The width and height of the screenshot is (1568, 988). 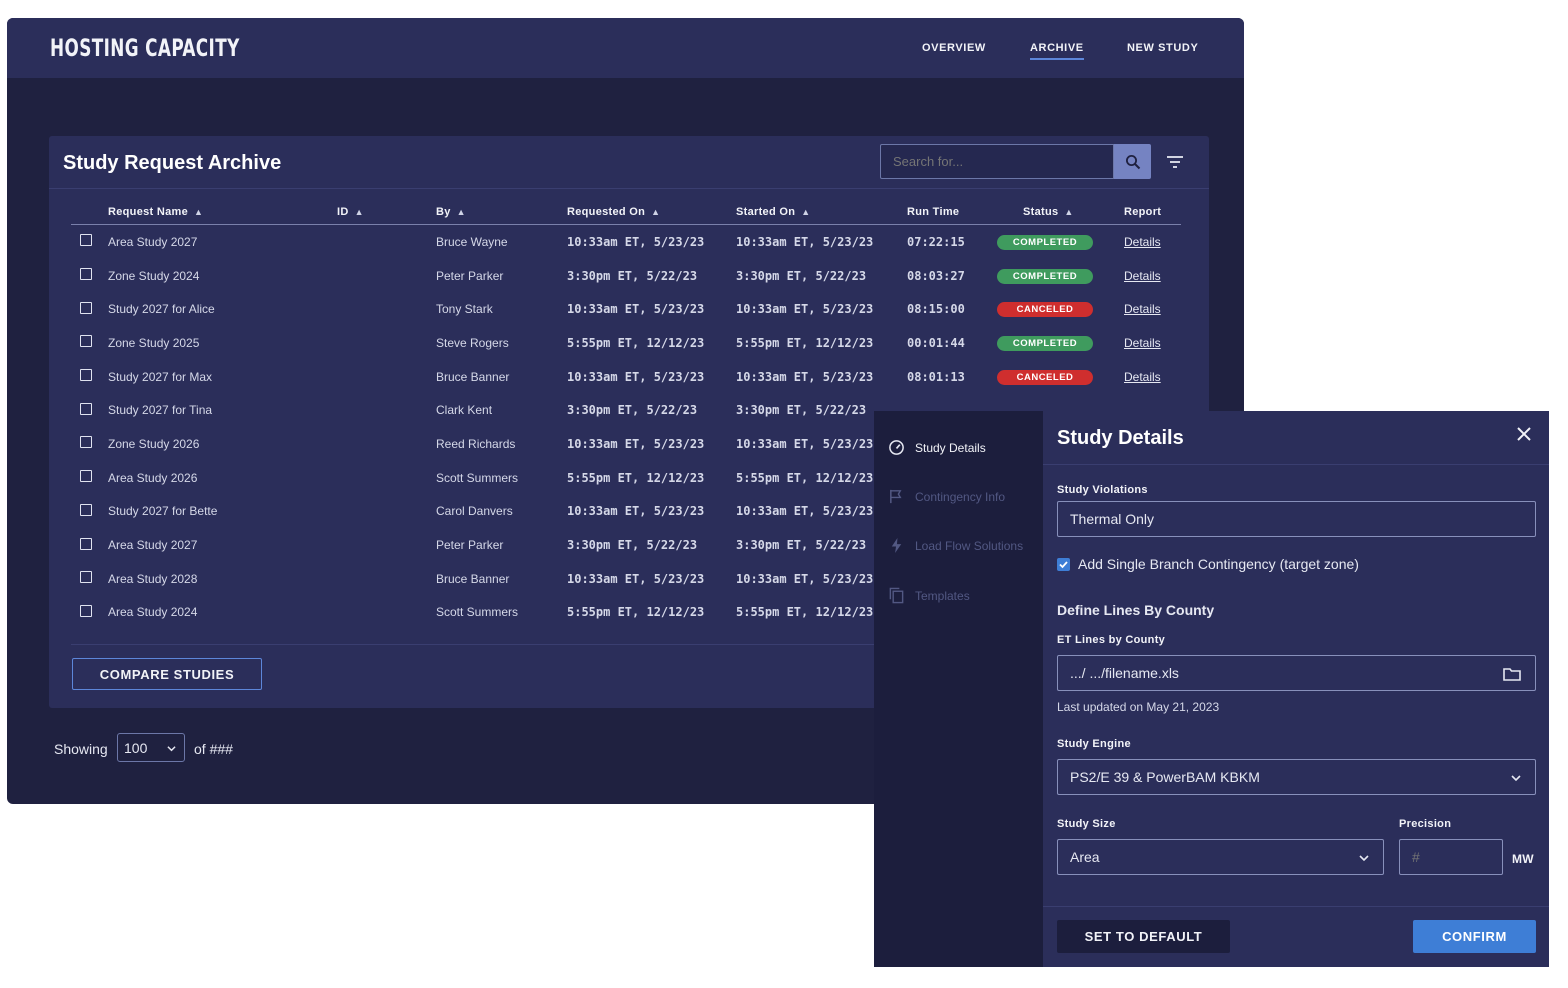 I want to click on archive-title: Study Request Archive, so click(x=172, y=163).